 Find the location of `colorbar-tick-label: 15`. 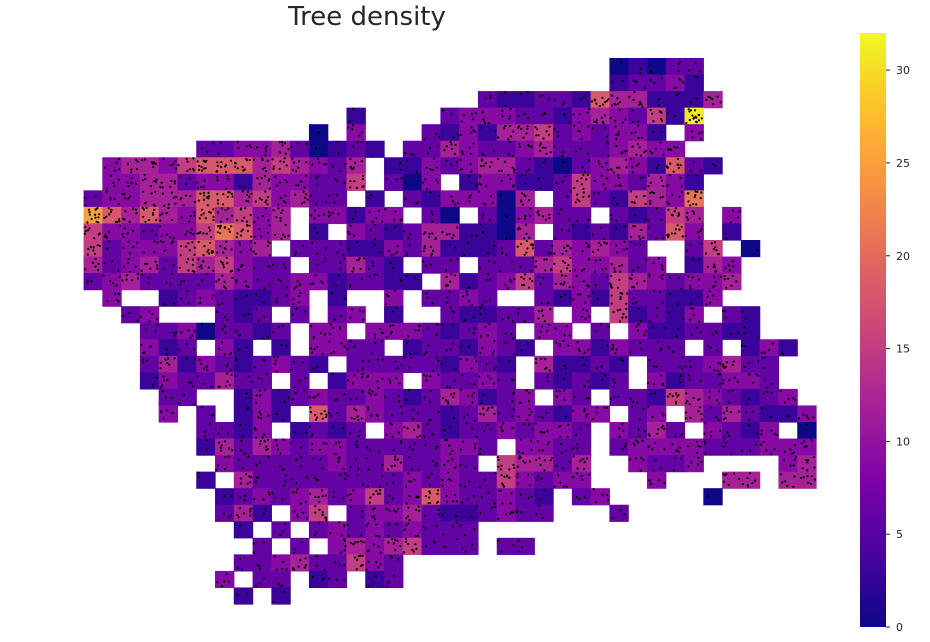

colorbar-tick-label: 15 is located at coordinates (903, 349).